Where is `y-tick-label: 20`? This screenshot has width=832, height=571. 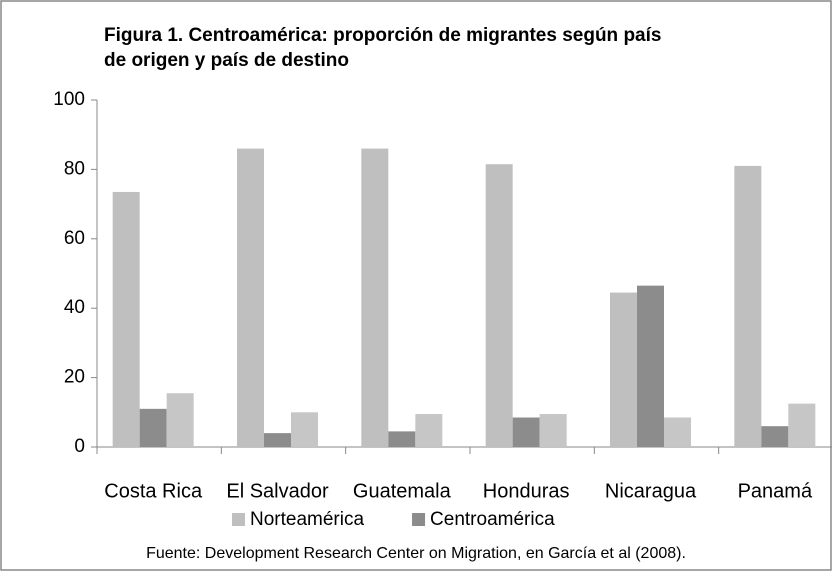 y-tick-label: 20 is located at coordinates (74, 377).